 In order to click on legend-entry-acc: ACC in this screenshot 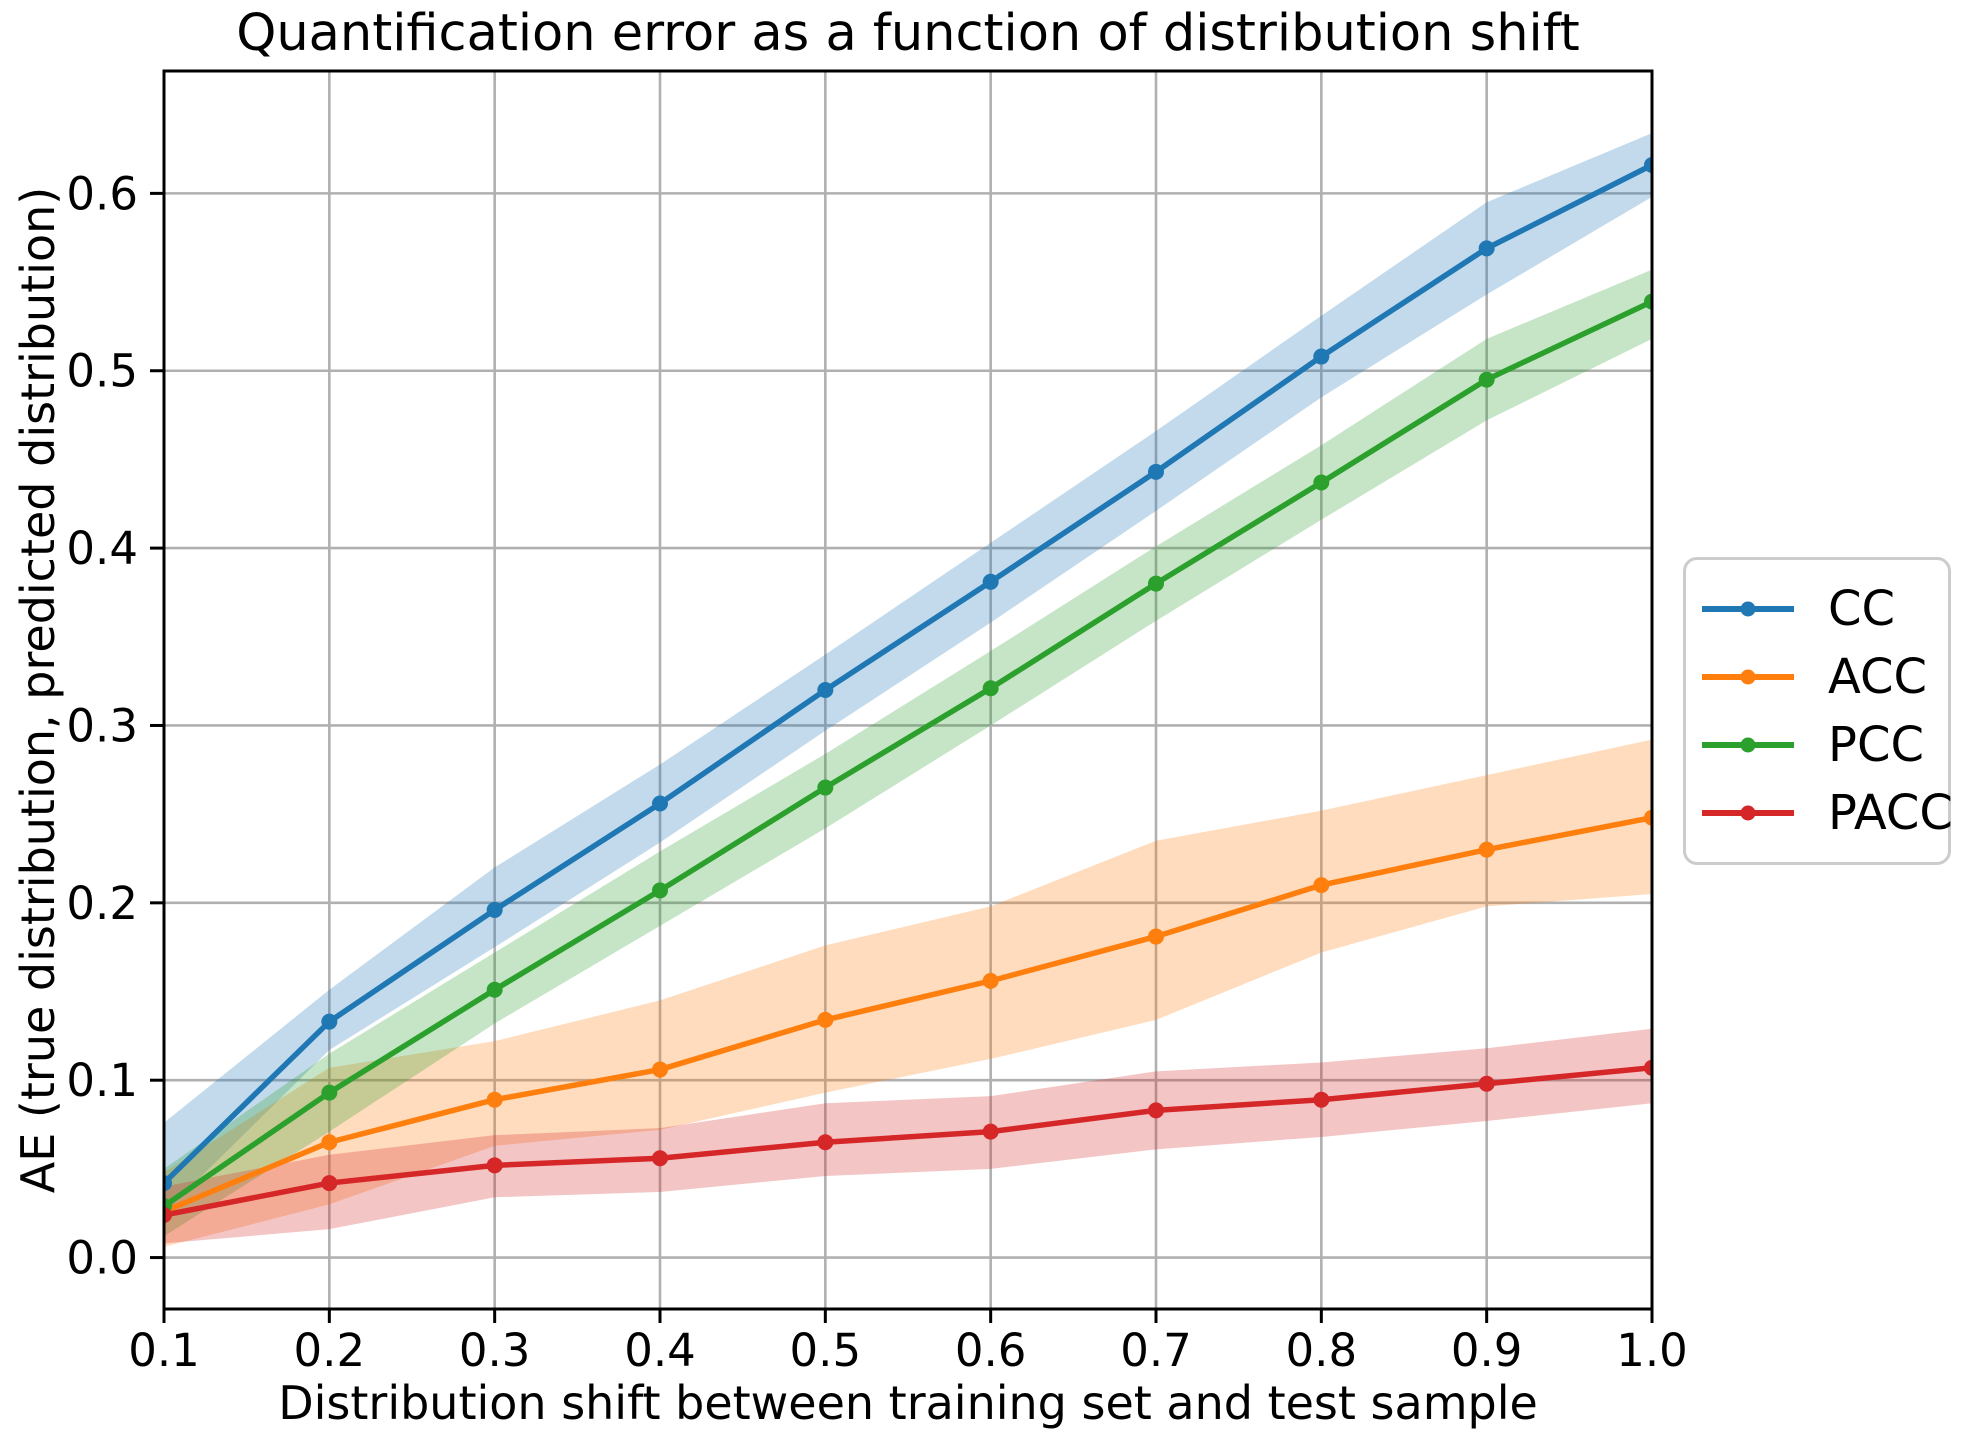, I will do `click(1818, 677)`.